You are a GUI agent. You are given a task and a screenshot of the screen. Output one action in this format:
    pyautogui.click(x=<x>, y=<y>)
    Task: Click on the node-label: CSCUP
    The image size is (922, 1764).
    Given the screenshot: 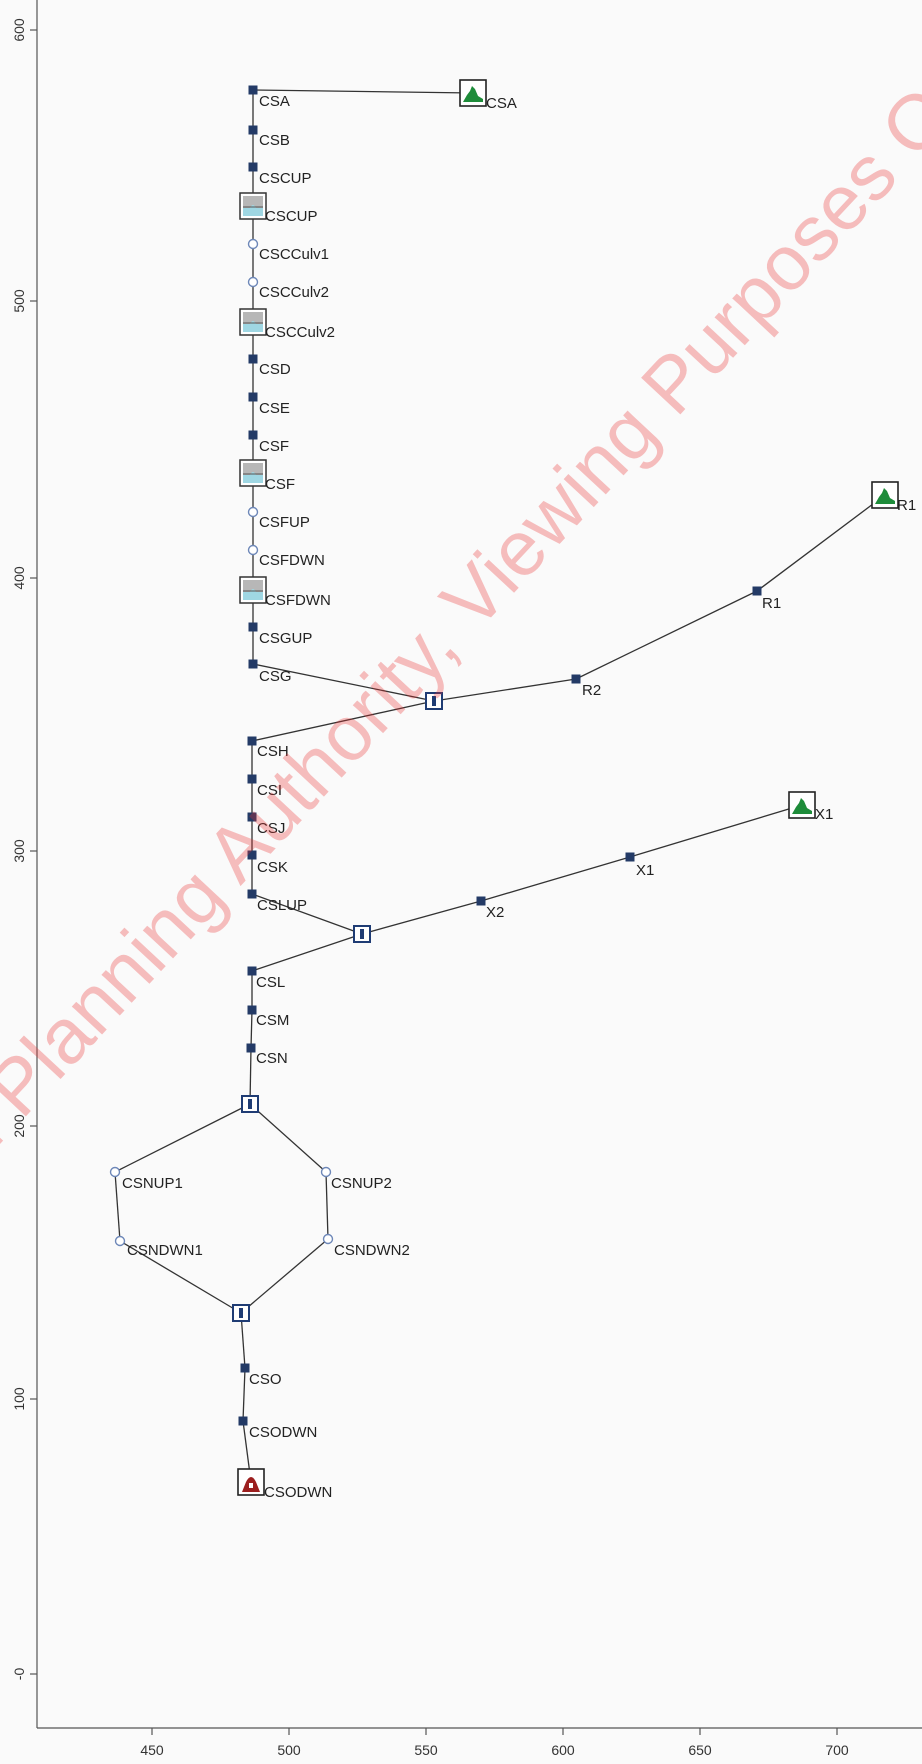 What is the action you would take?
    pyautogui.click(x=291, y=216)
    